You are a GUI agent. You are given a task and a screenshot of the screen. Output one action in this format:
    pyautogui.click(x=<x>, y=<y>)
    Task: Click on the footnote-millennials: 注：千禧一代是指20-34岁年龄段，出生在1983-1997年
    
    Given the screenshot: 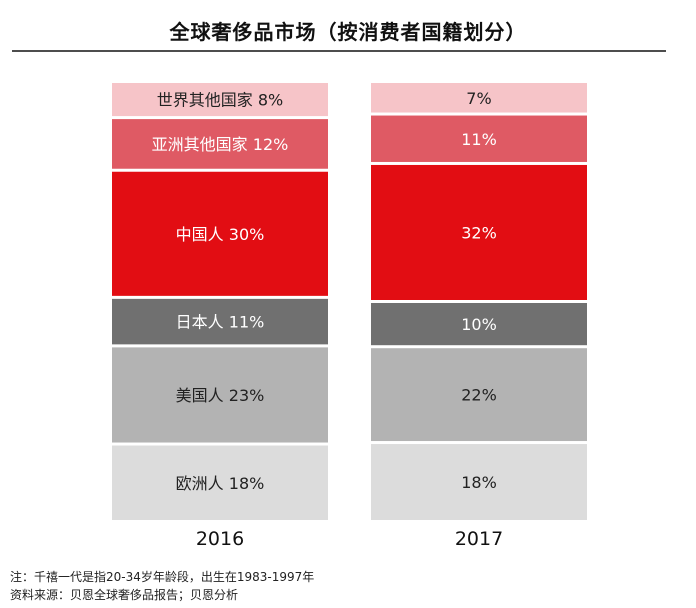 What is the action you would take?
    pyautogui.click(x=162, y=577)
    